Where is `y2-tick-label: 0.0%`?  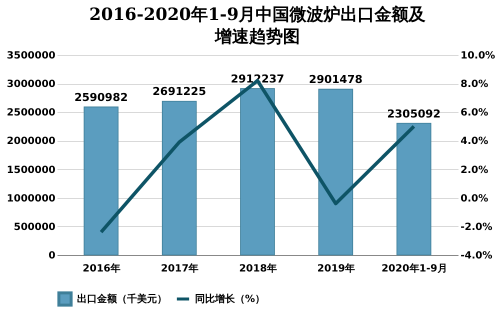 y2-tick-label: 0.0% is located at coordinates (474, 198).